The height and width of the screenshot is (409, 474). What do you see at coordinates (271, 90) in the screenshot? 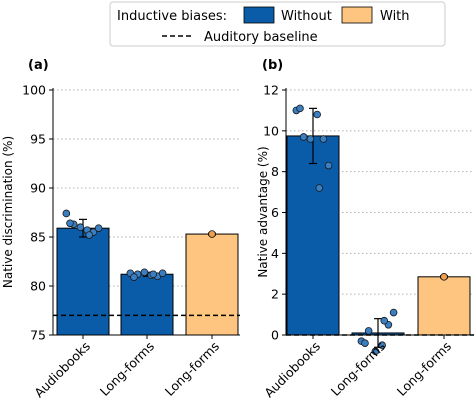
I see `y-tick-label: 12` at bounding box center [271, 90].